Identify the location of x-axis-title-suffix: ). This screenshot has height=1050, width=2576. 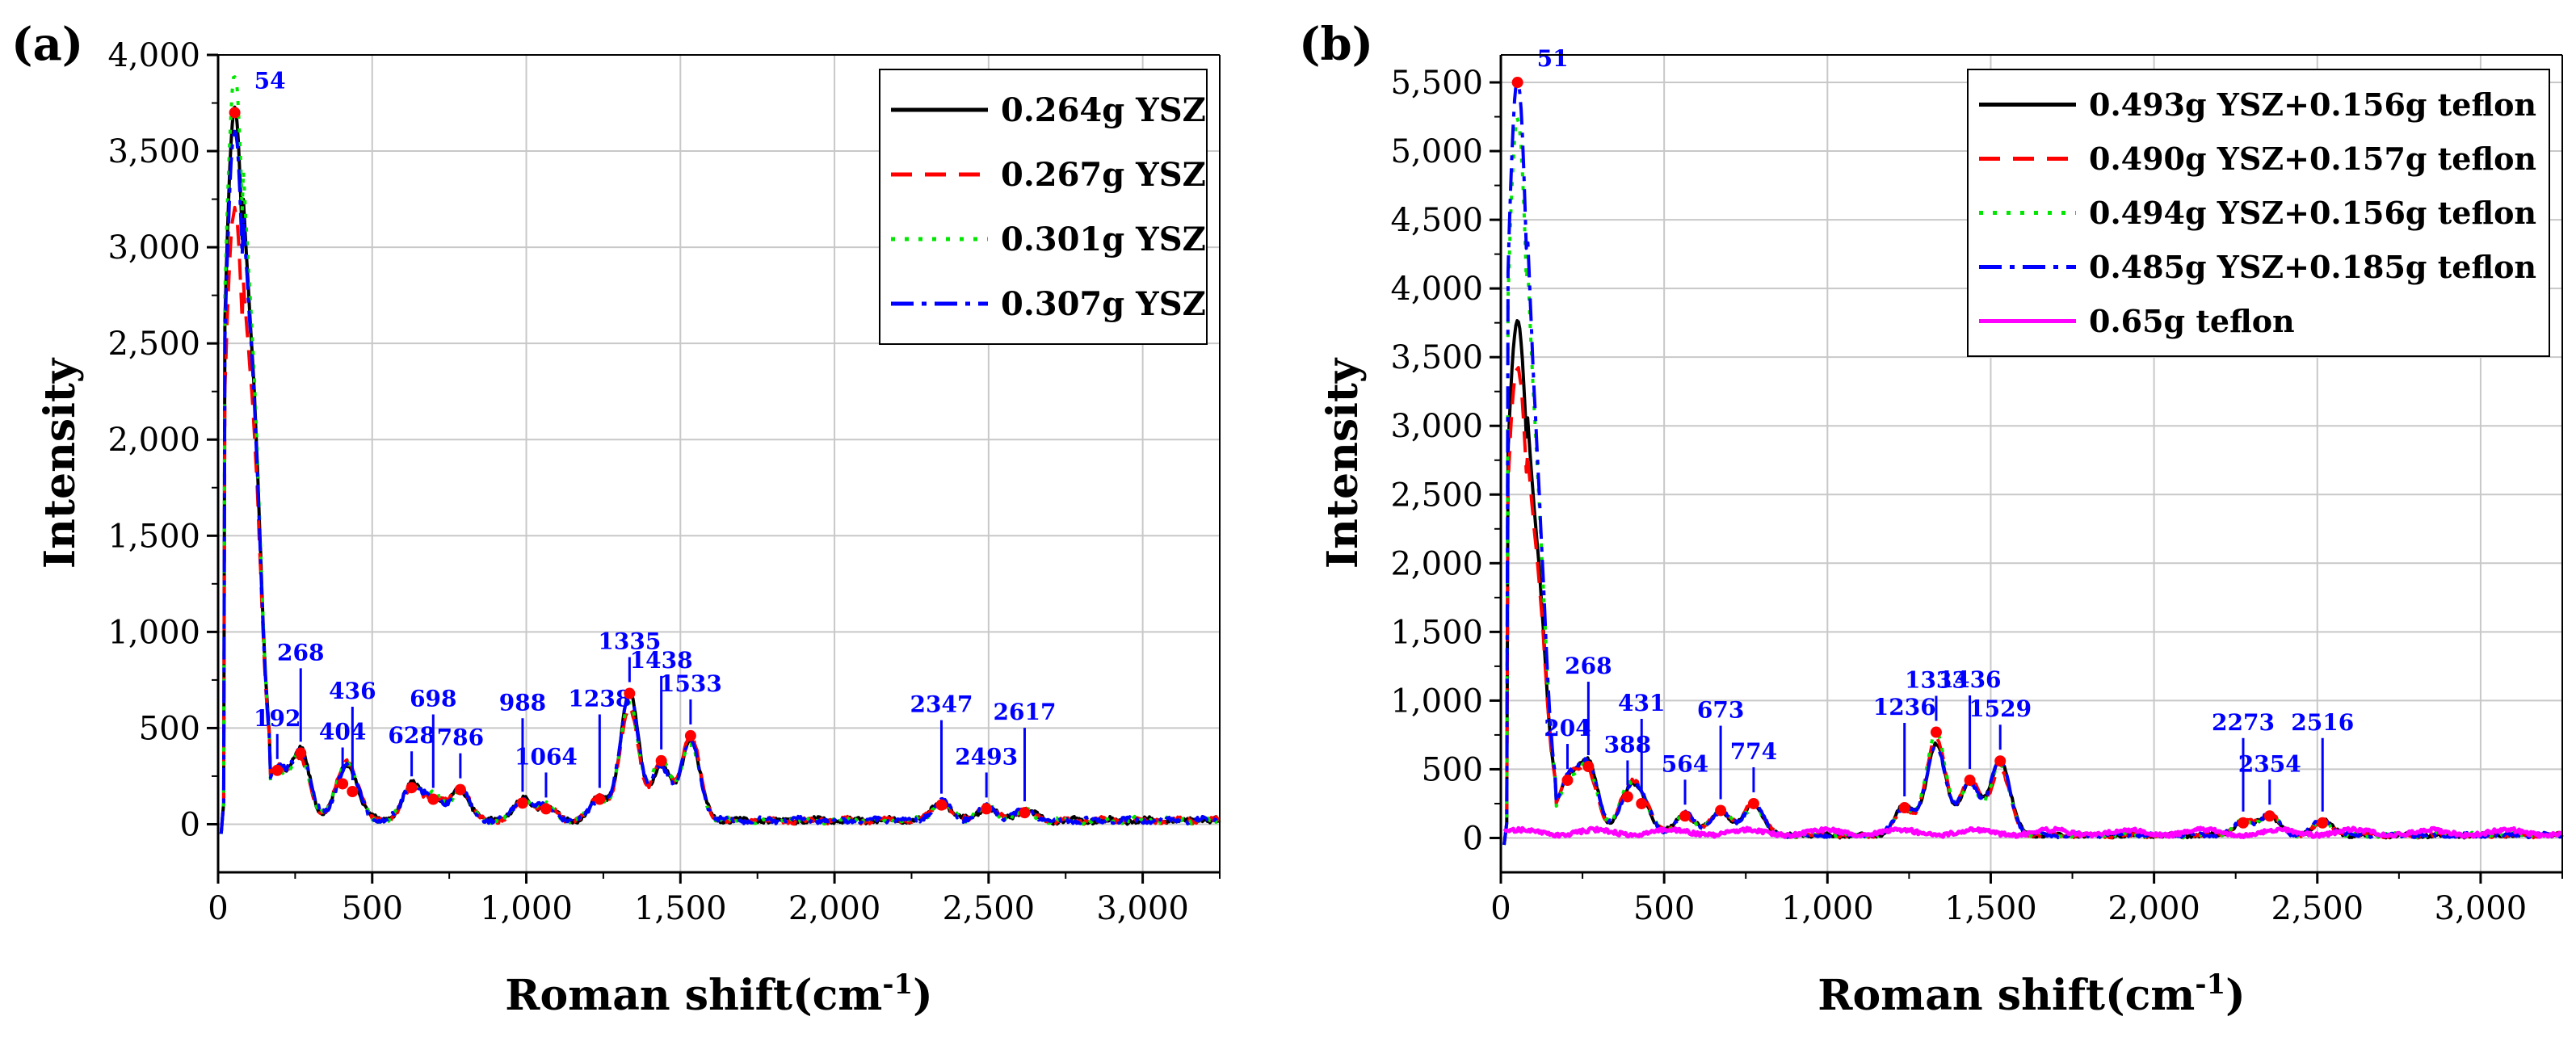
(923, 996).